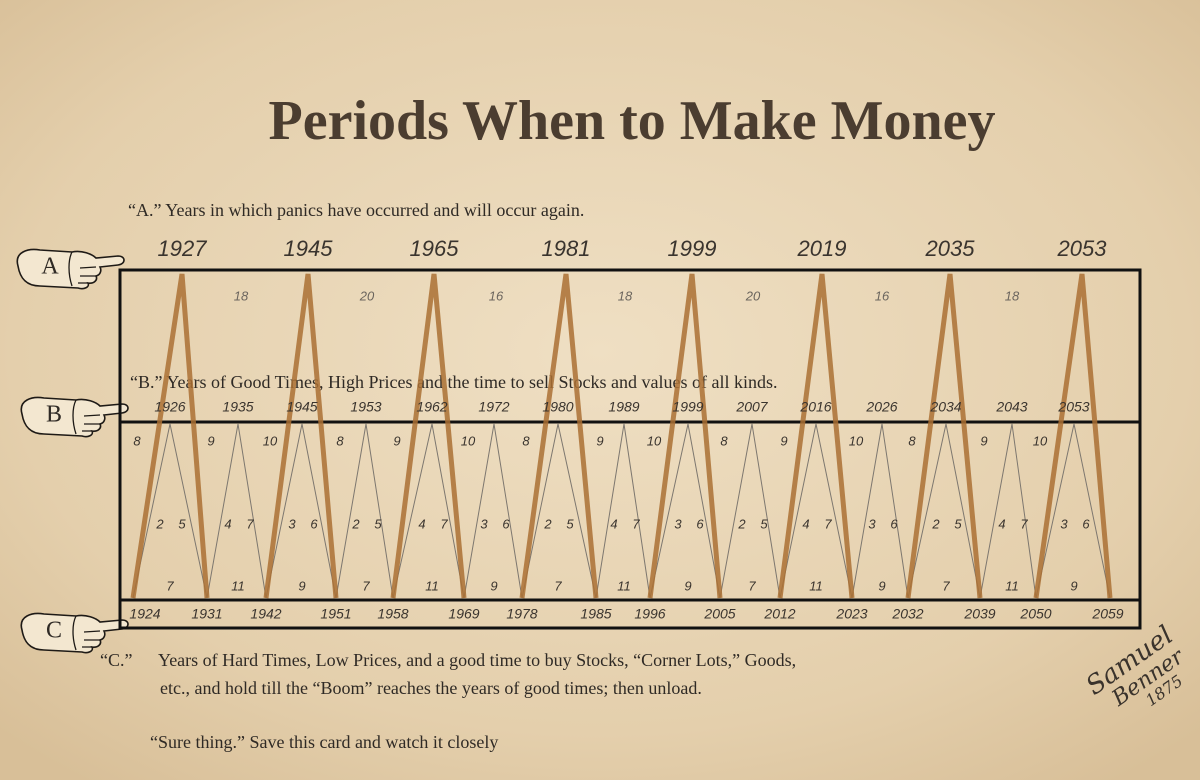 The width and height of the screenshot is (1200, 780). Describe the element at coordinates (1073, 407) in the screenshot. I see `good-year: 2053` at that location.